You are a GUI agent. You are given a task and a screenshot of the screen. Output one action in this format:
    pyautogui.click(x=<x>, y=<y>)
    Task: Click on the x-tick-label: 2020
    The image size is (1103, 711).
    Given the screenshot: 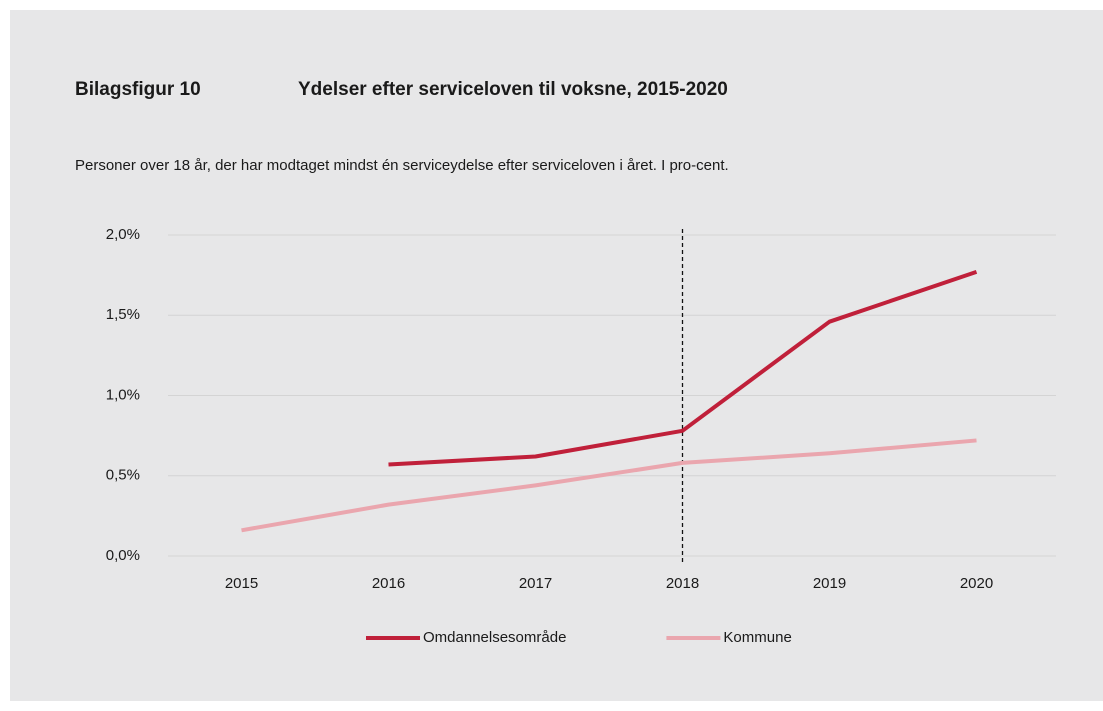 What is the action you would take?
    pyautogui.click(x=976, y=583)
    